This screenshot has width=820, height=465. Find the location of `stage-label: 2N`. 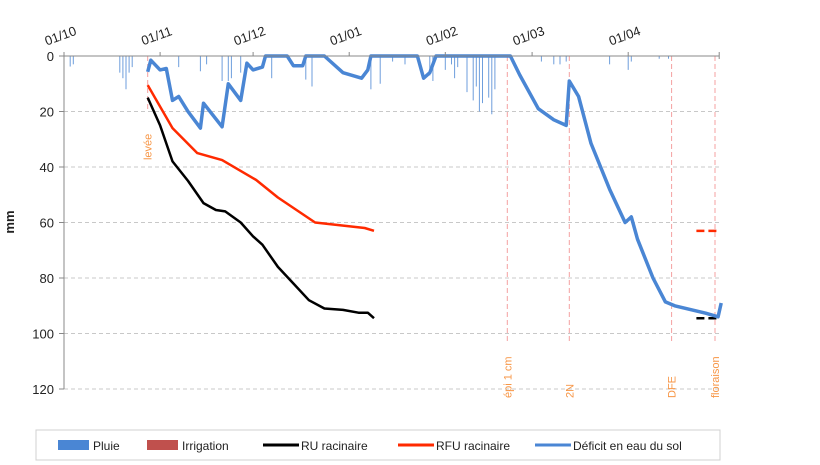

stage-label: 2N is located at coordinates (570, 391).